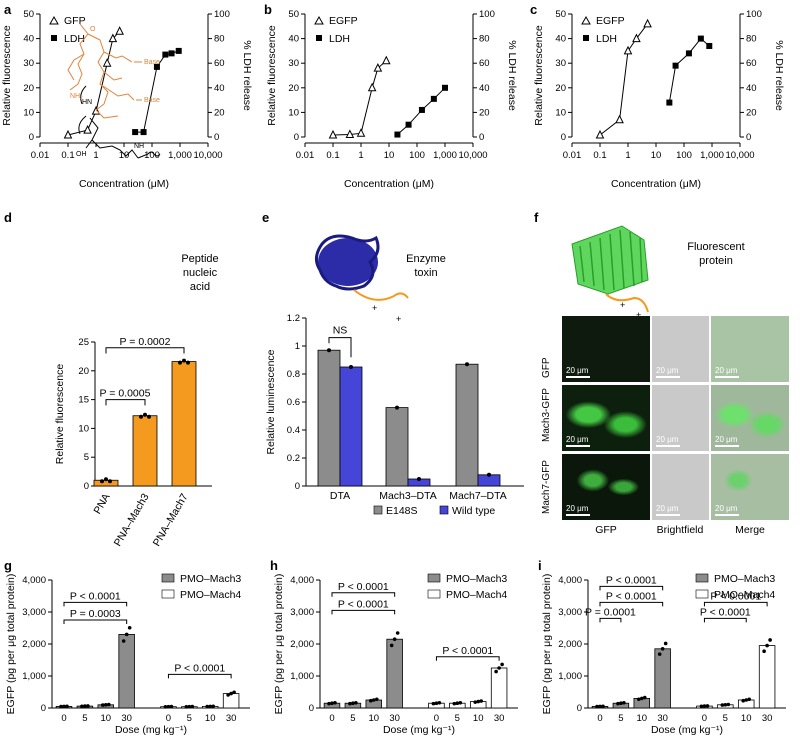 The image size is (800, 738). Describe the element at coordinates (744, 579) in the screenshot. I see `legend-label-mach3: PMO–Mach3` at that location.